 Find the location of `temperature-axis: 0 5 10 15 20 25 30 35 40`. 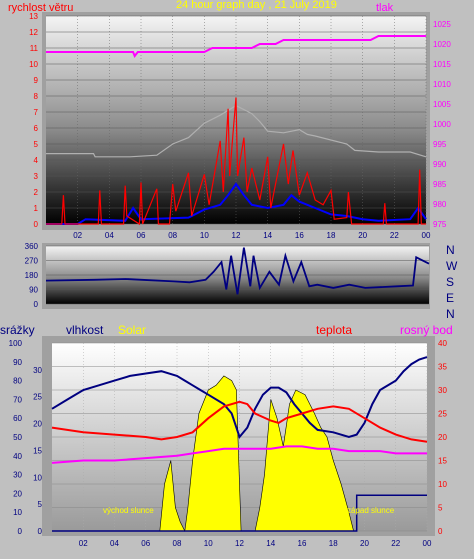

temperature-axis: 0 5 10 15 20 25 30 35 40 is located at coordinates (442, 437).